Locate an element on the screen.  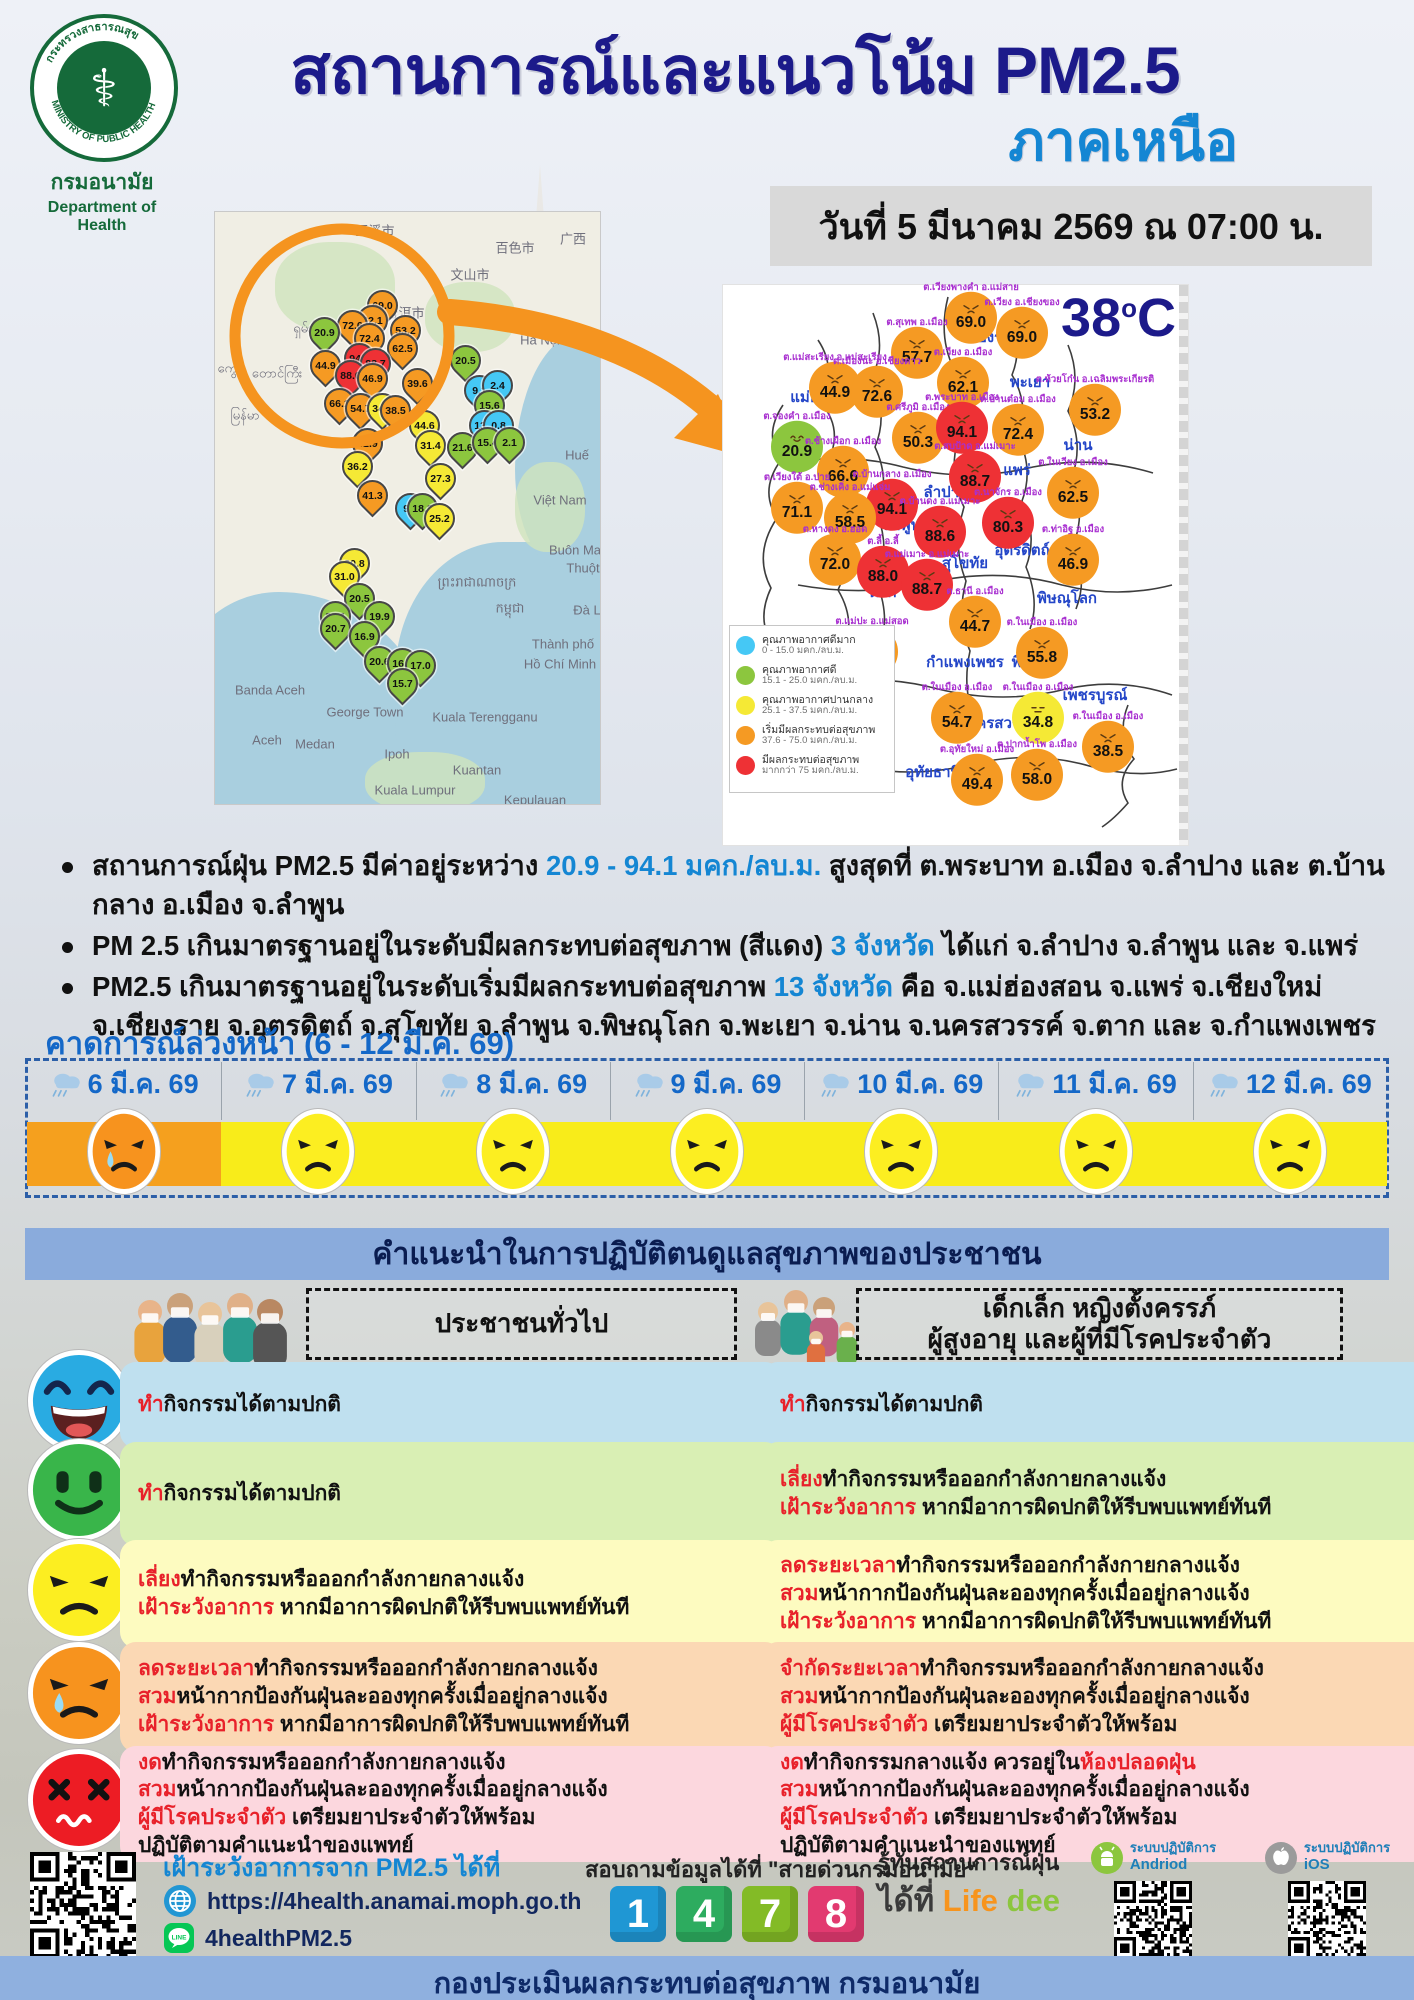
province-label: พิษณุโลก is located at coordinates (1067, 598).